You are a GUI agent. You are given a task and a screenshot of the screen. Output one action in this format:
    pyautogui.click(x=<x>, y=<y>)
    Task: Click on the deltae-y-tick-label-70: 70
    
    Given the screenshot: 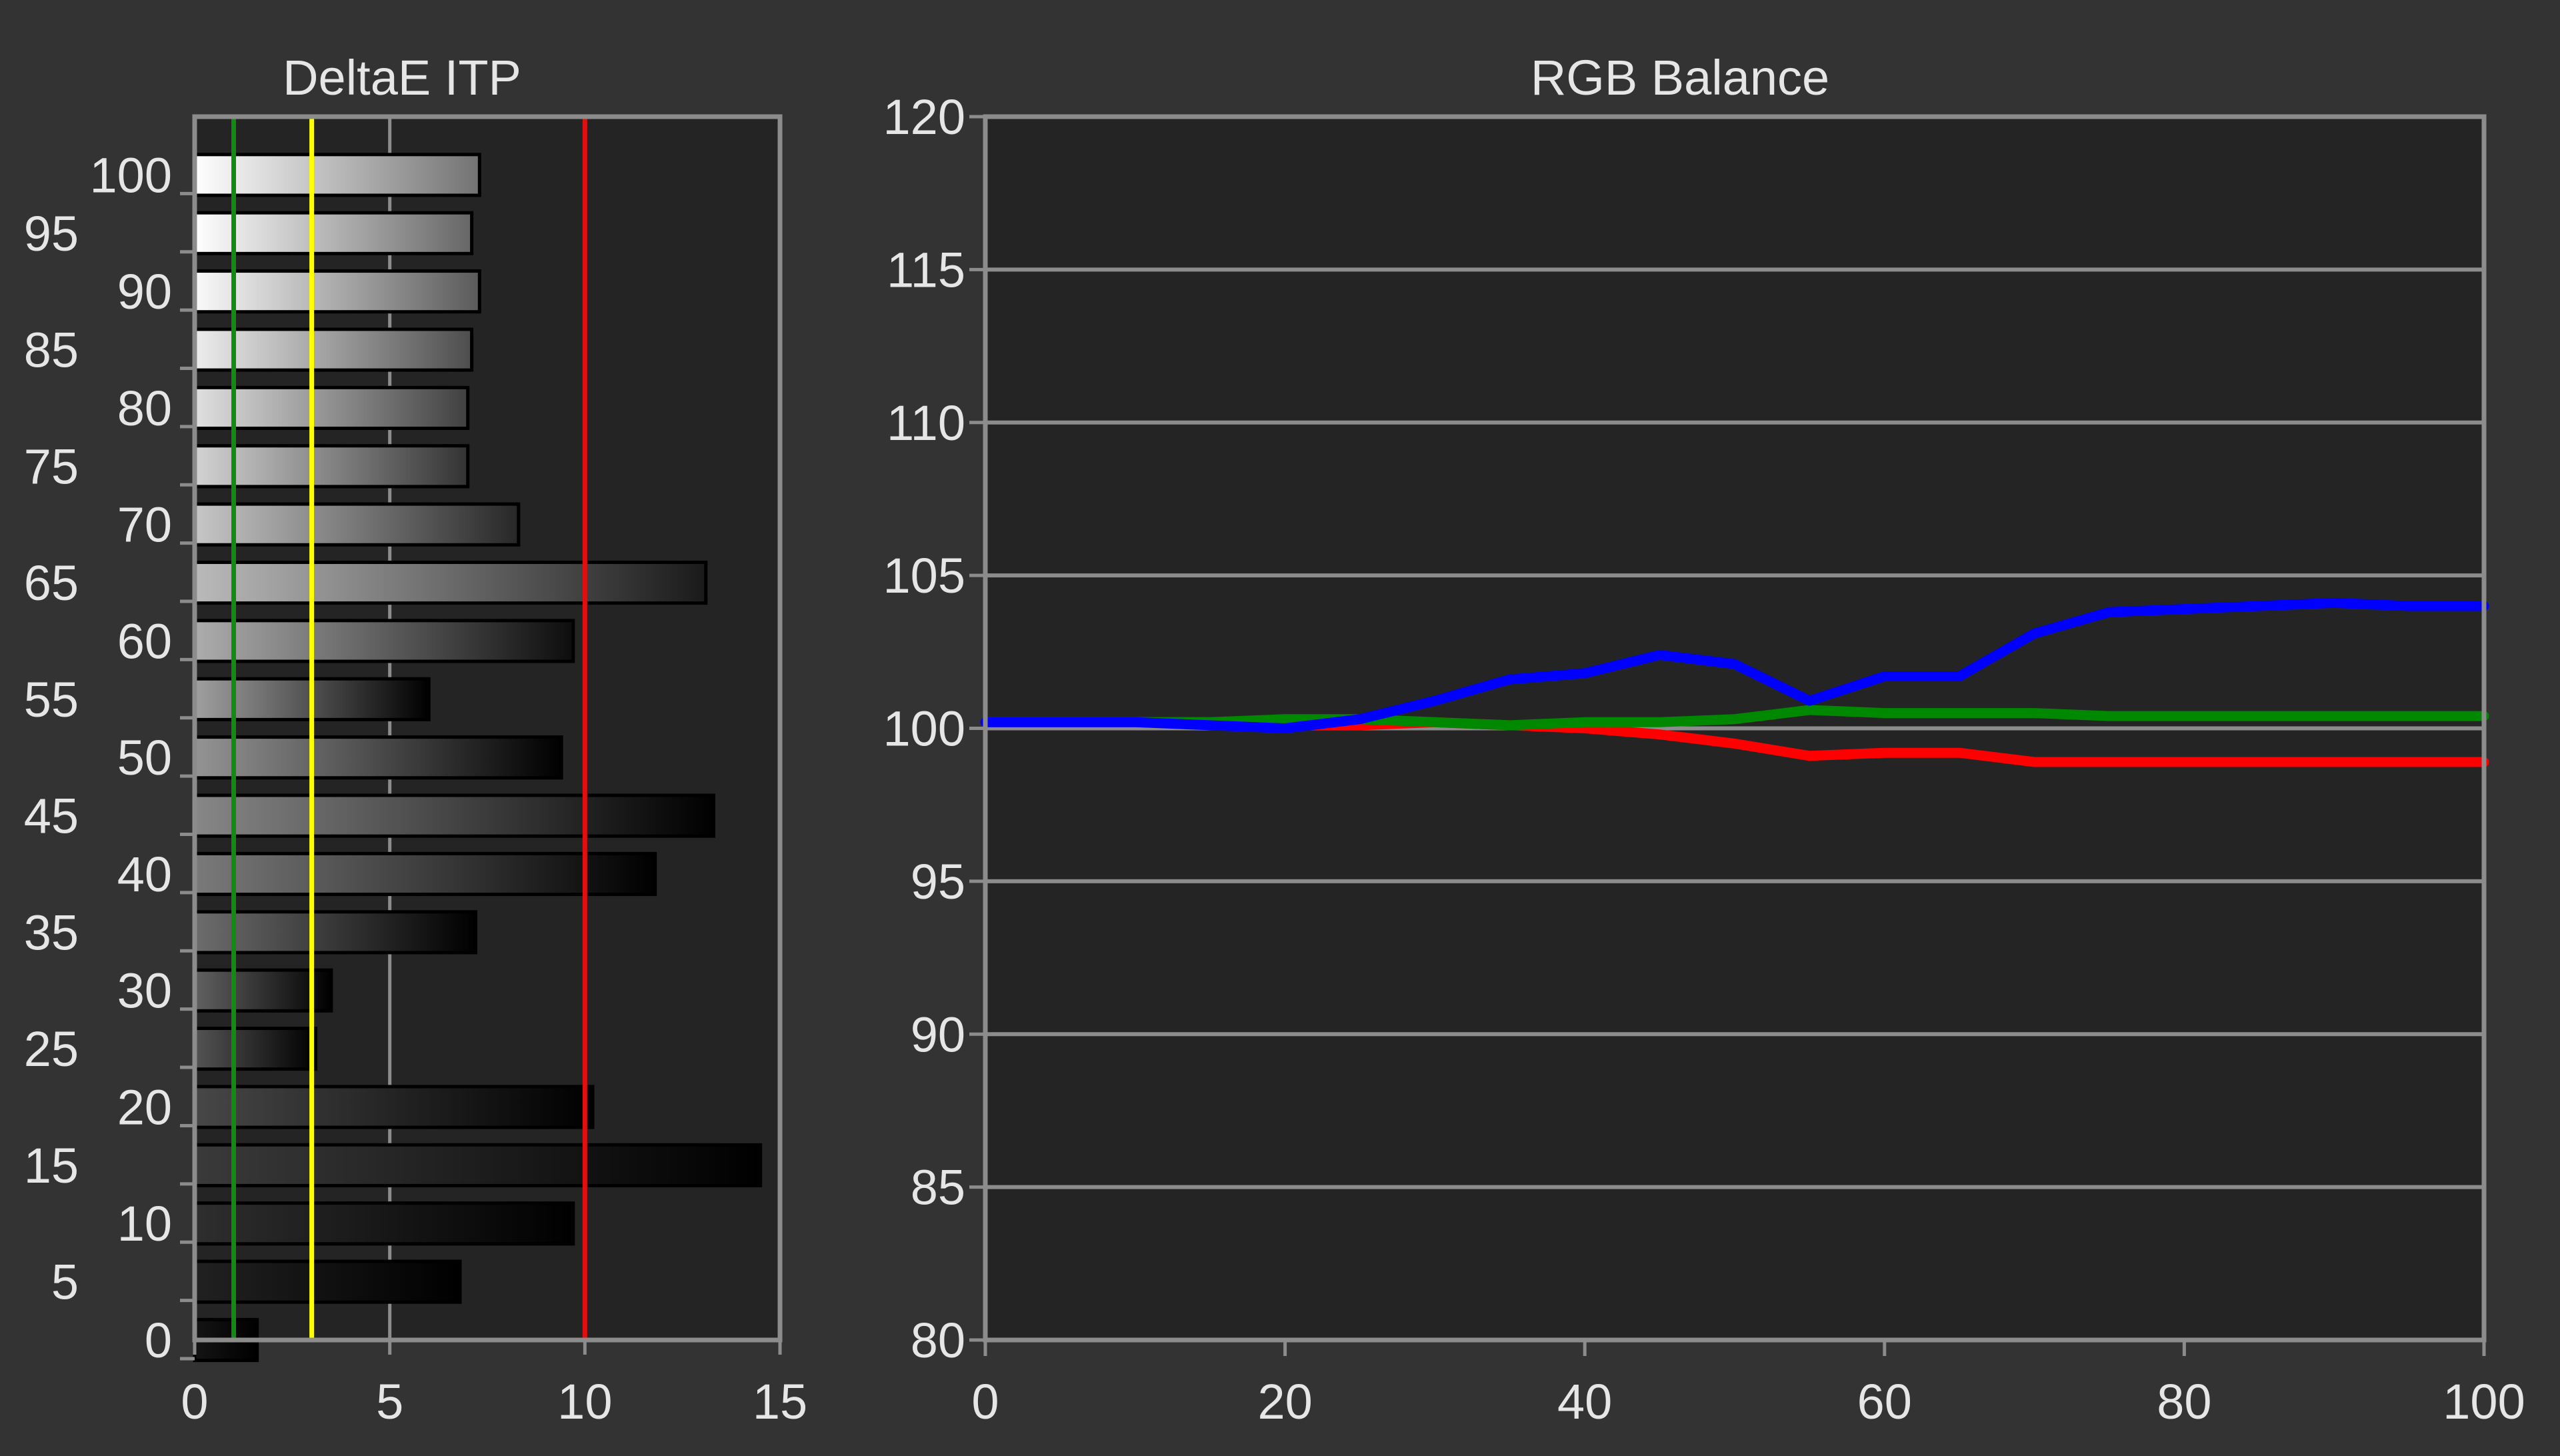 What is the action you would take?
    pyautogui.click(x=144, y=525)
    